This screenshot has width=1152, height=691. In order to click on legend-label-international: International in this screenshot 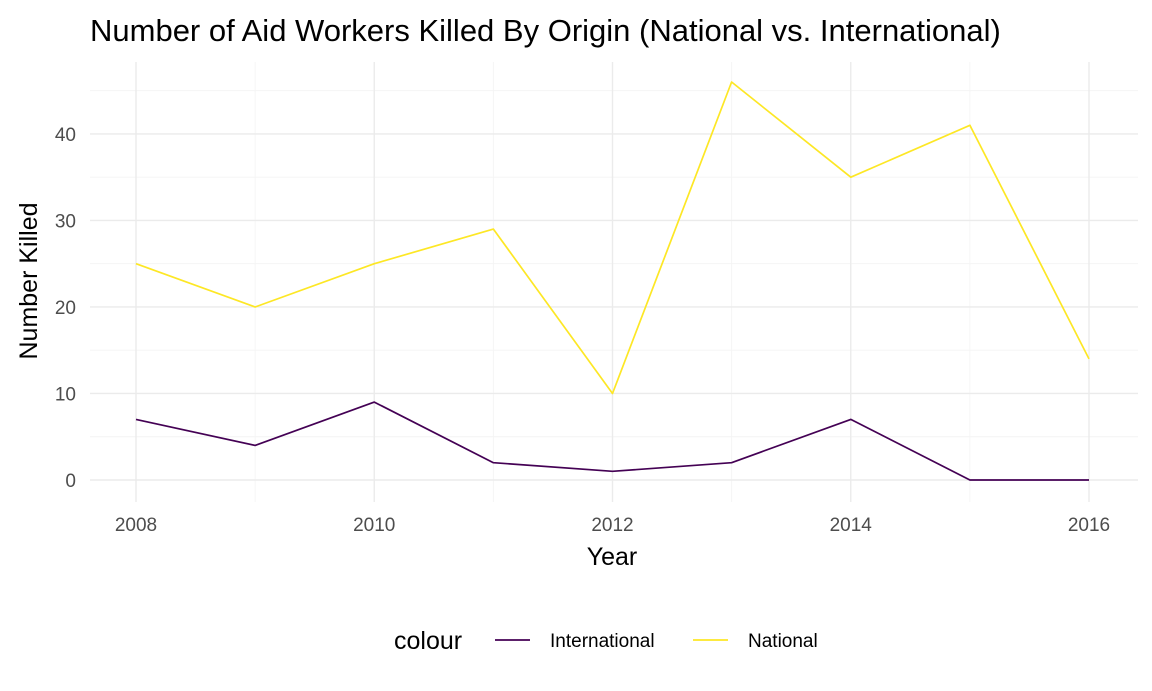, I will do `click(602, 641)`.